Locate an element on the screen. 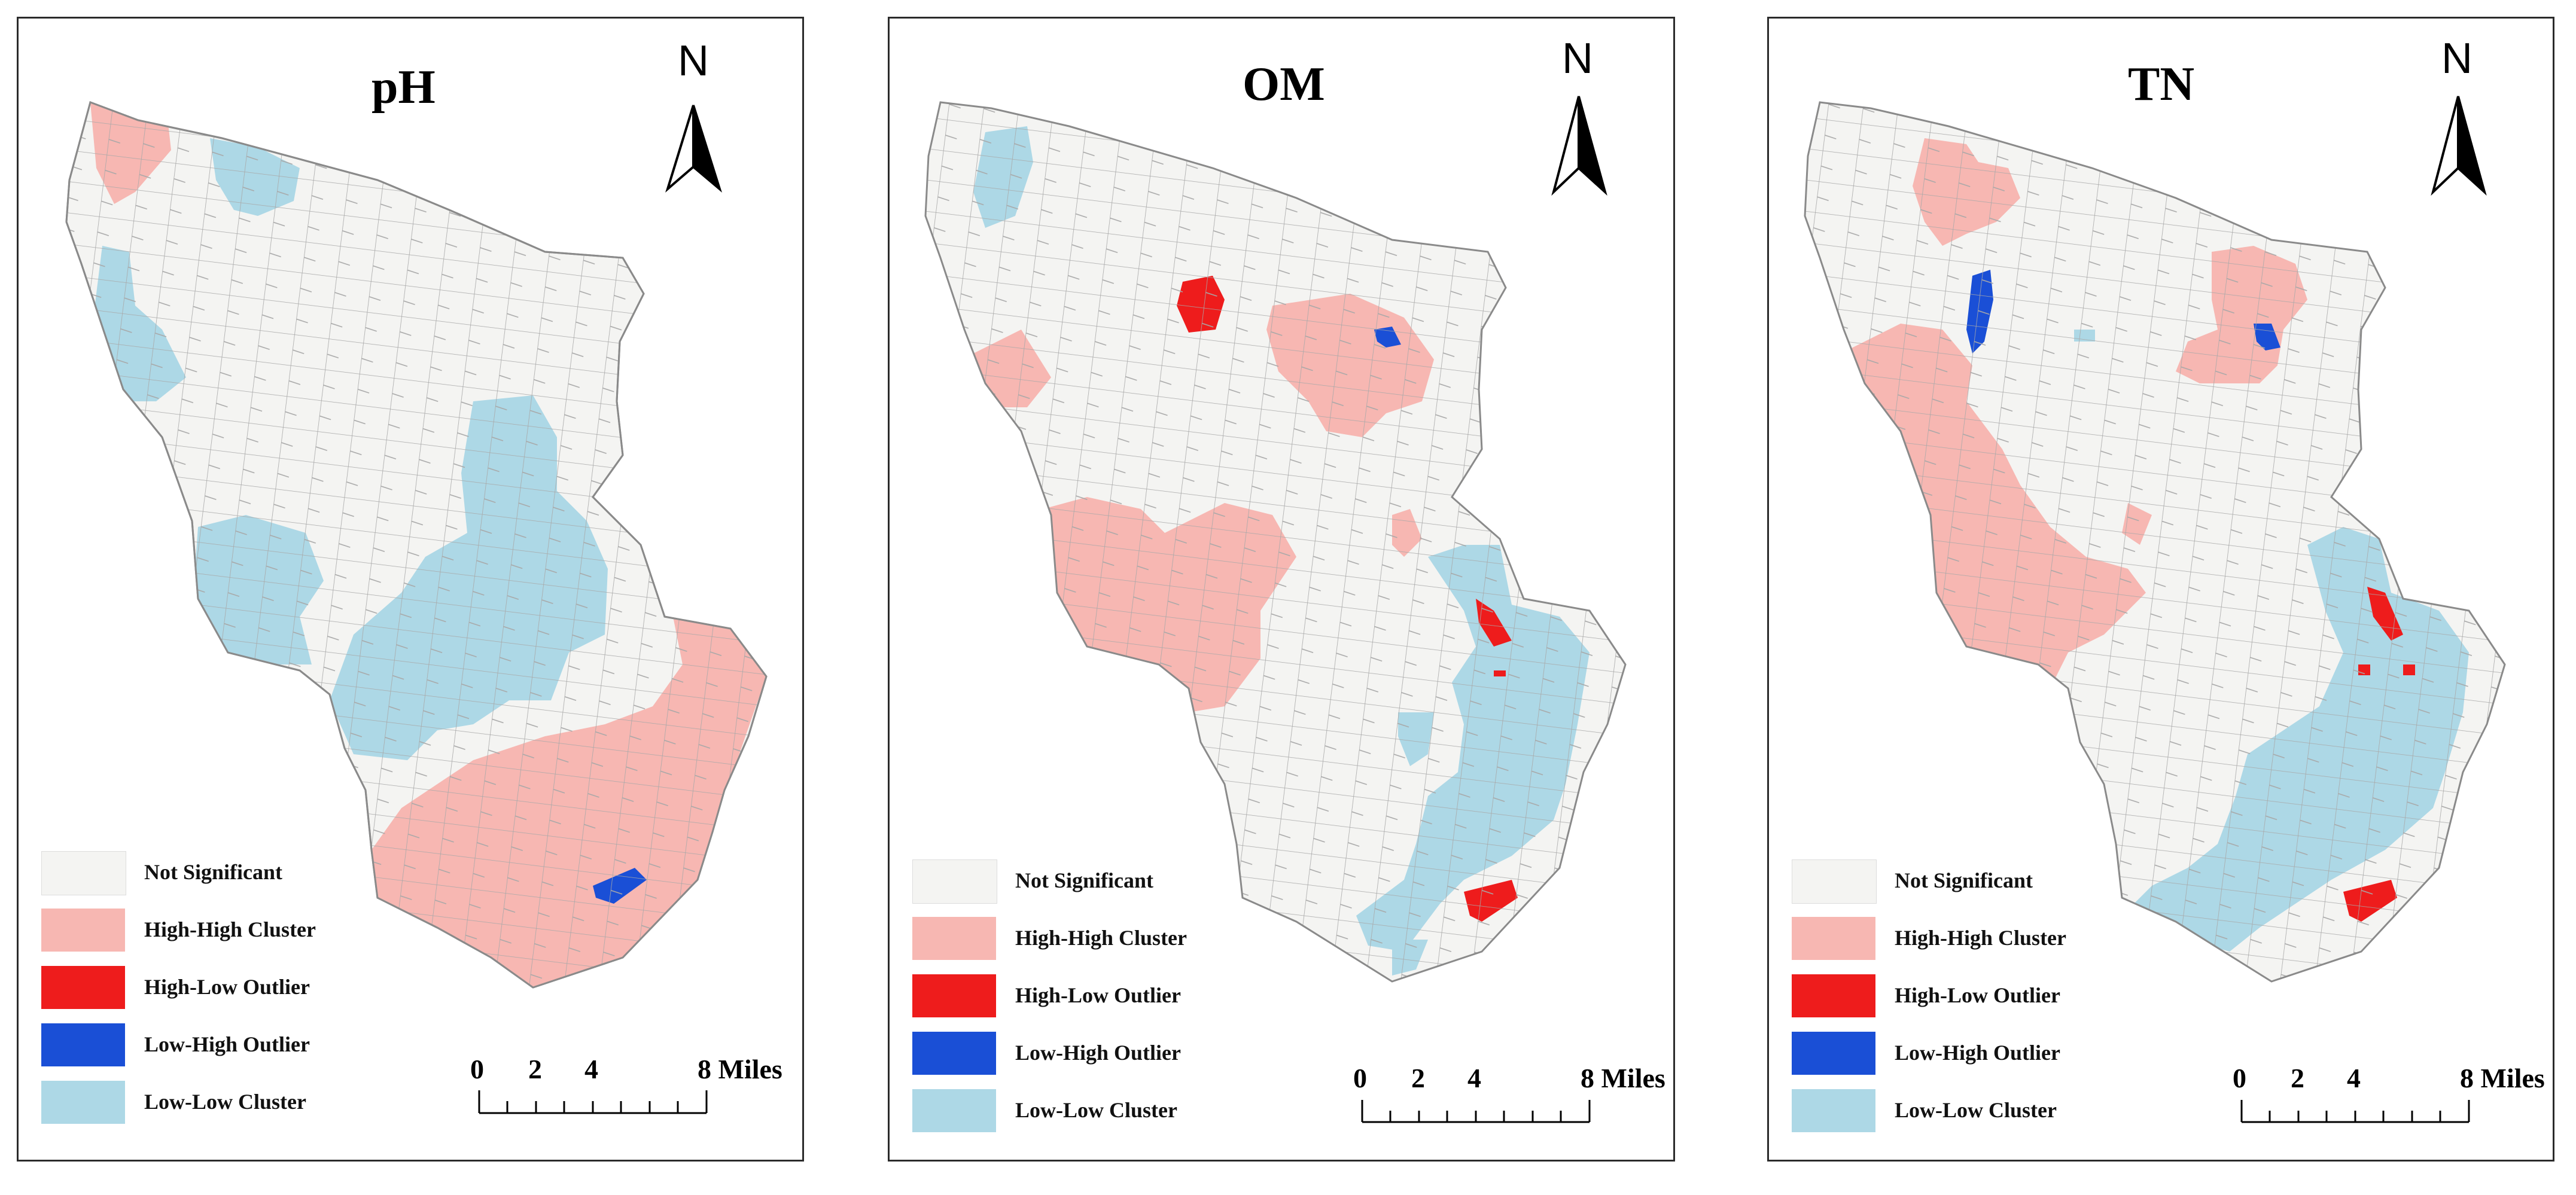 The image size is (2576, 1195). outlier-low-high is located at coordinates (1000, 467).